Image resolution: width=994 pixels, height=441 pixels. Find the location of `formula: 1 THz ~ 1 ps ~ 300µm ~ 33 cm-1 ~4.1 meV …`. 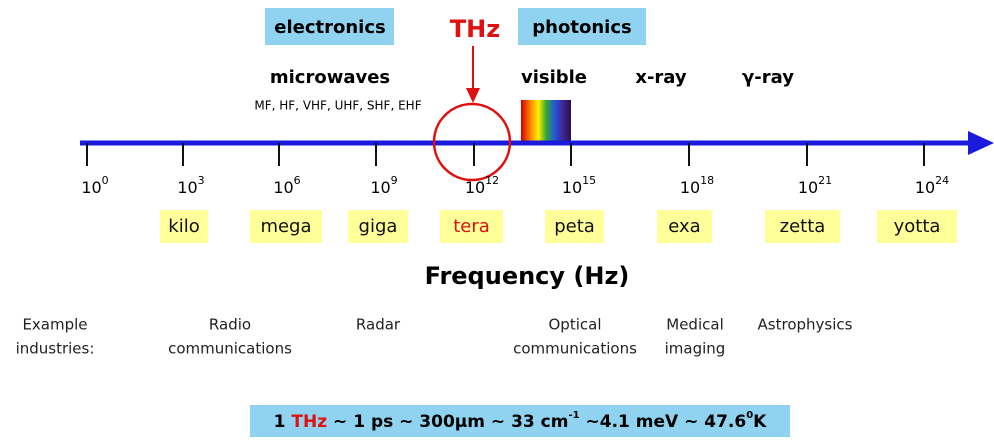

formula: 1 THz ~ 1 ps ~ 300µm ~ 33 cm-1 ~4.1 meV … is located at coordinates (521, 421).